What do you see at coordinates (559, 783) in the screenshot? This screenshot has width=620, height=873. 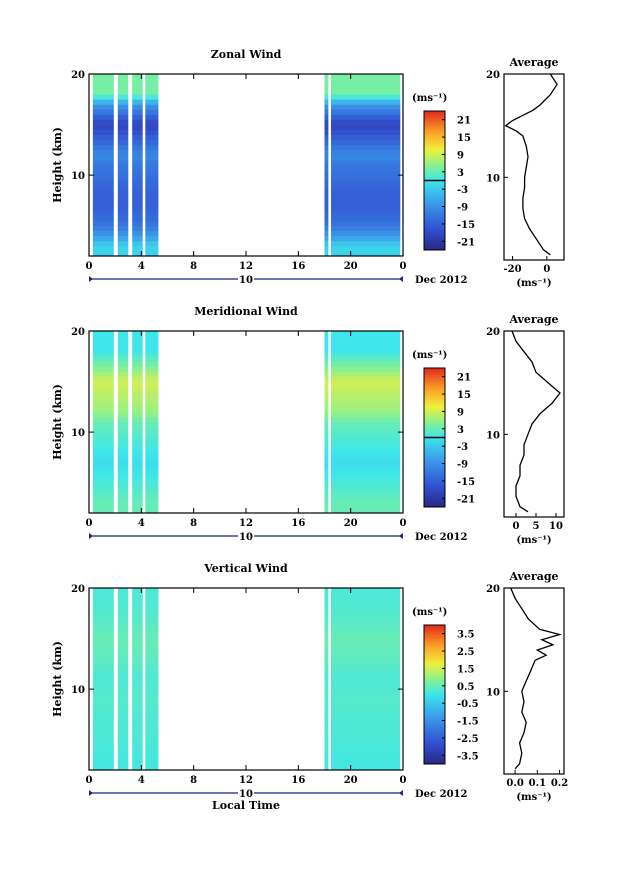 I see `profile-x-tick-label: 0.2` at bounding box center [559, 783].